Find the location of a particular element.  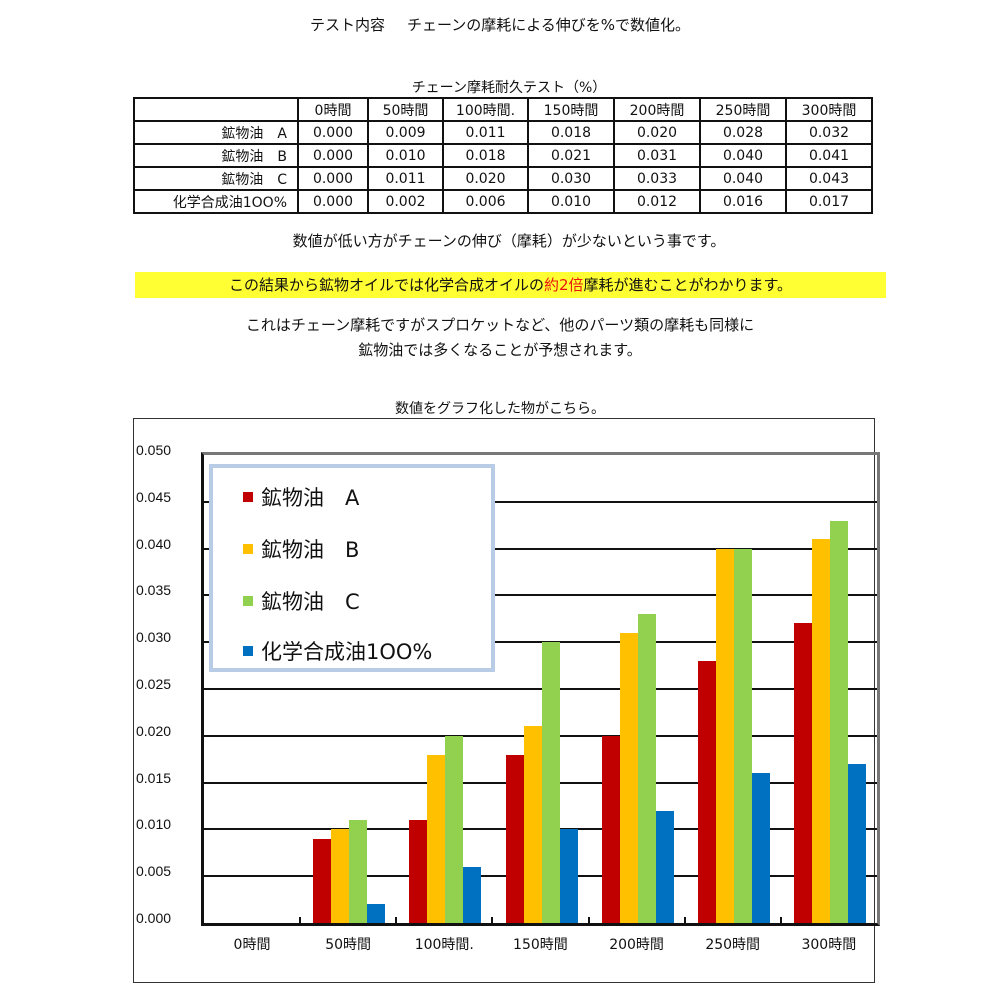

y-tick-label: 0.015 is located at coordinates (154, 777).